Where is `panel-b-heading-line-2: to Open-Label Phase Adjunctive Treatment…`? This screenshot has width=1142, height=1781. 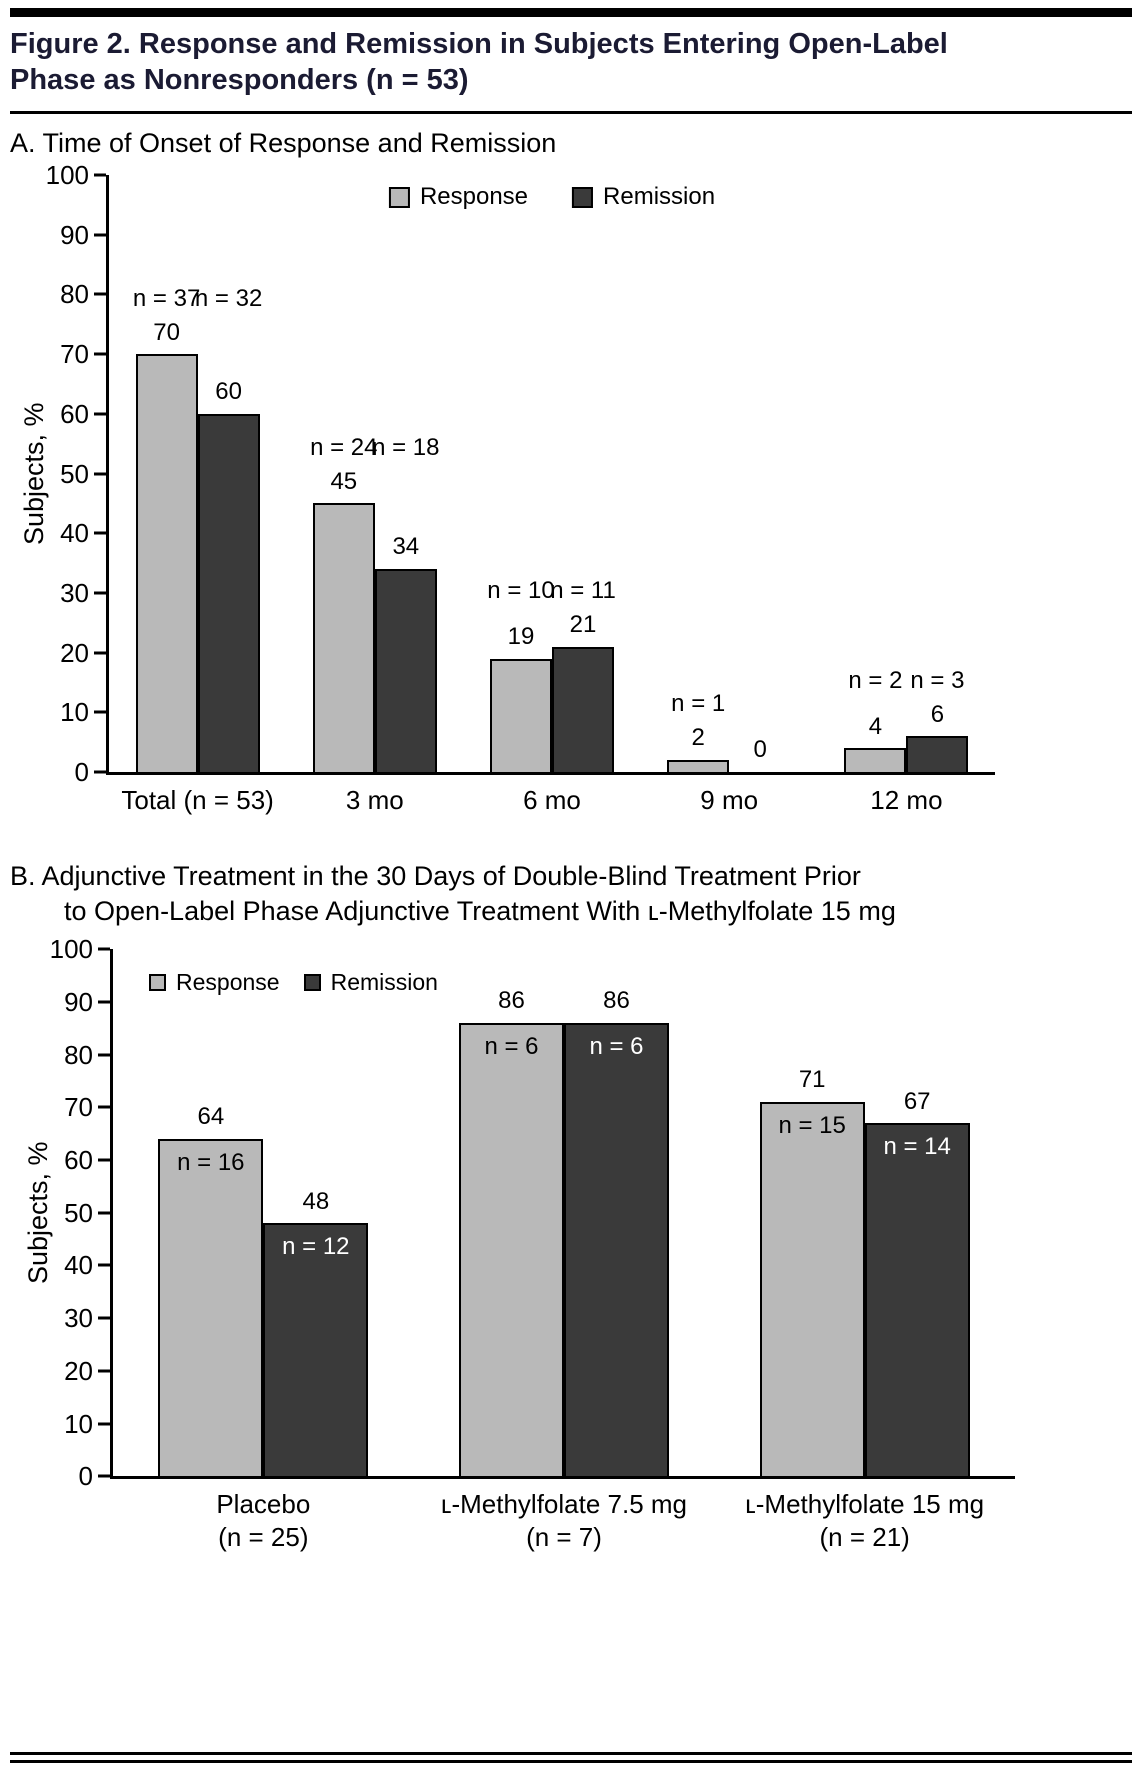 panel-b-heading-line-2: to Open-Label Phase Adjunctive Treatment… is located at coordinates (480, 911).